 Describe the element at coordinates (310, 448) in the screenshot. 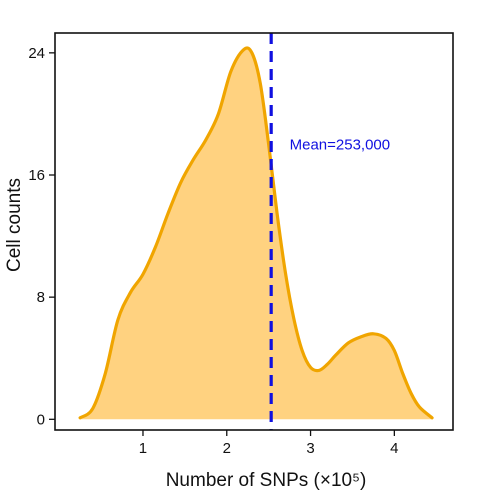

I see `x-tick-label: 3` at that location.